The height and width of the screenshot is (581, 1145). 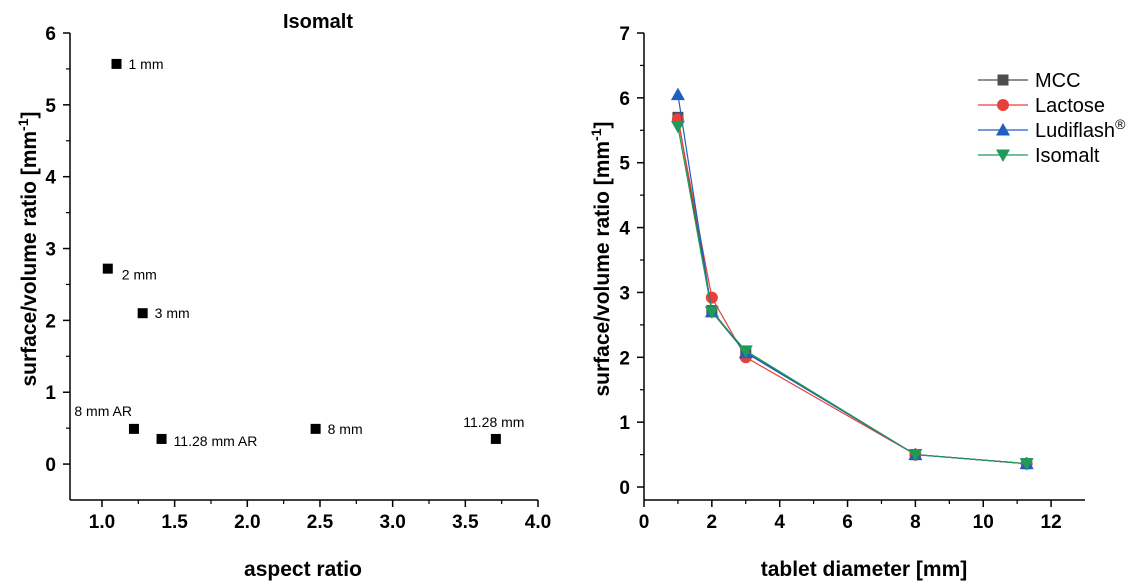 I want to click on y-tick-label: 7, so click(x=624, y=34).